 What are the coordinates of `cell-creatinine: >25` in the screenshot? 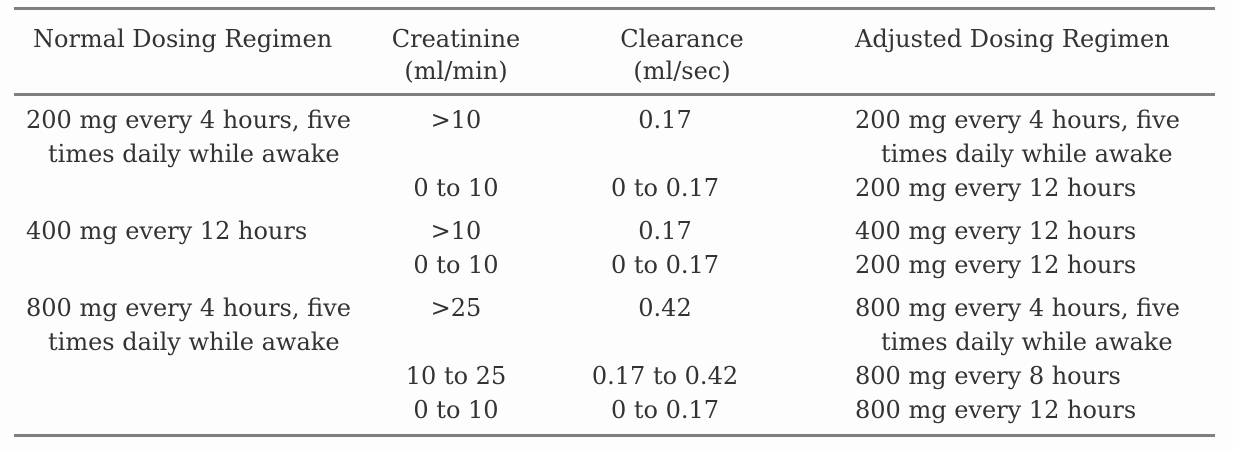 It's located at (456, 308).